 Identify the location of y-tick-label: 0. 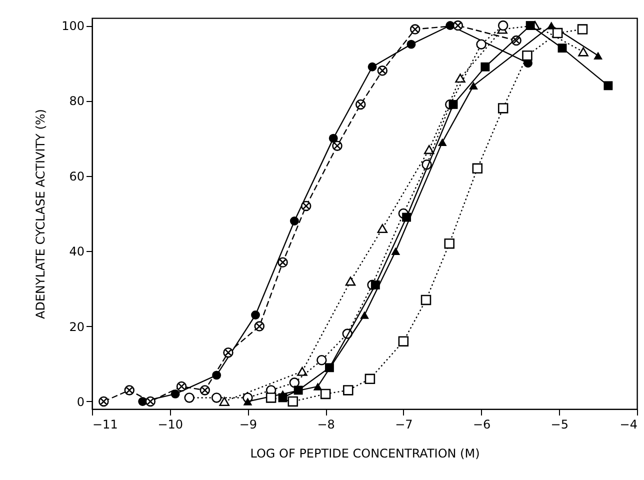
(80, 401).